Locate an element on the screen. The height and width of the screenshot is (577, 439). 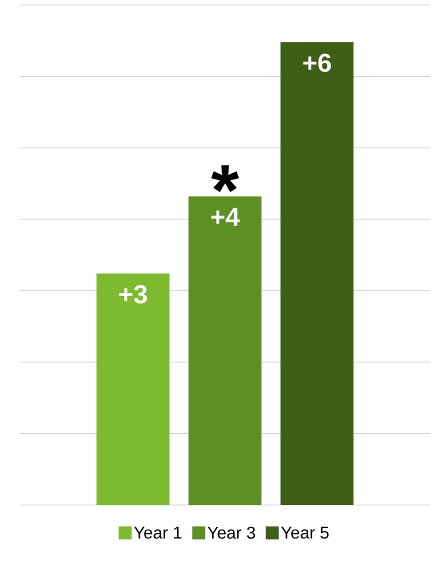
legend-label: Year 3 is located at coordinates (232, 532).